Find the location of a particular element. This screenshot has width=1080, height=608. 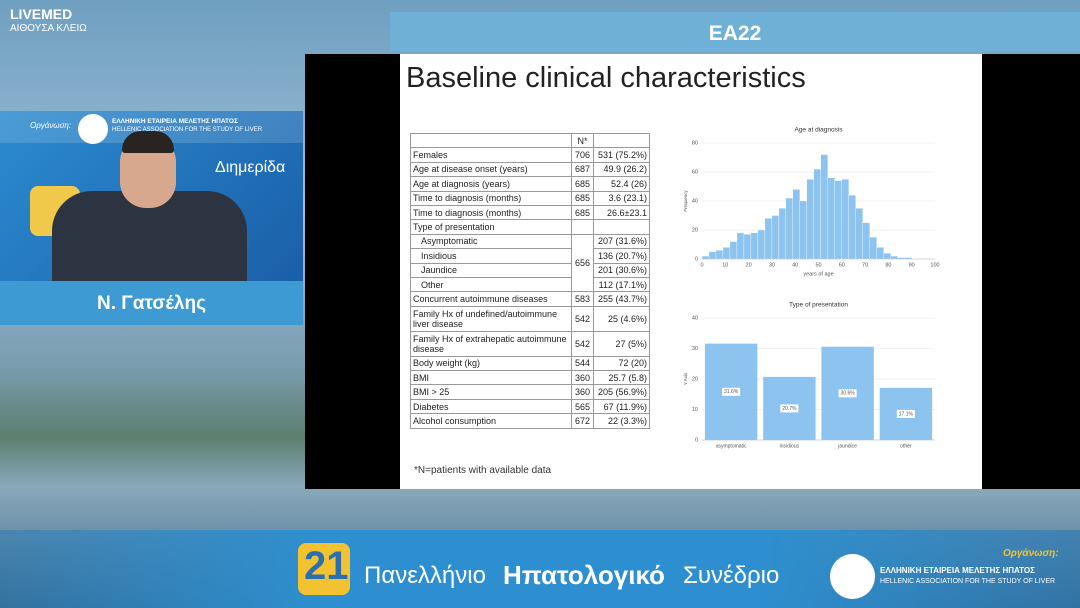

row: Jaundice 201 (30.6%) is located at coordinates (530, 270).